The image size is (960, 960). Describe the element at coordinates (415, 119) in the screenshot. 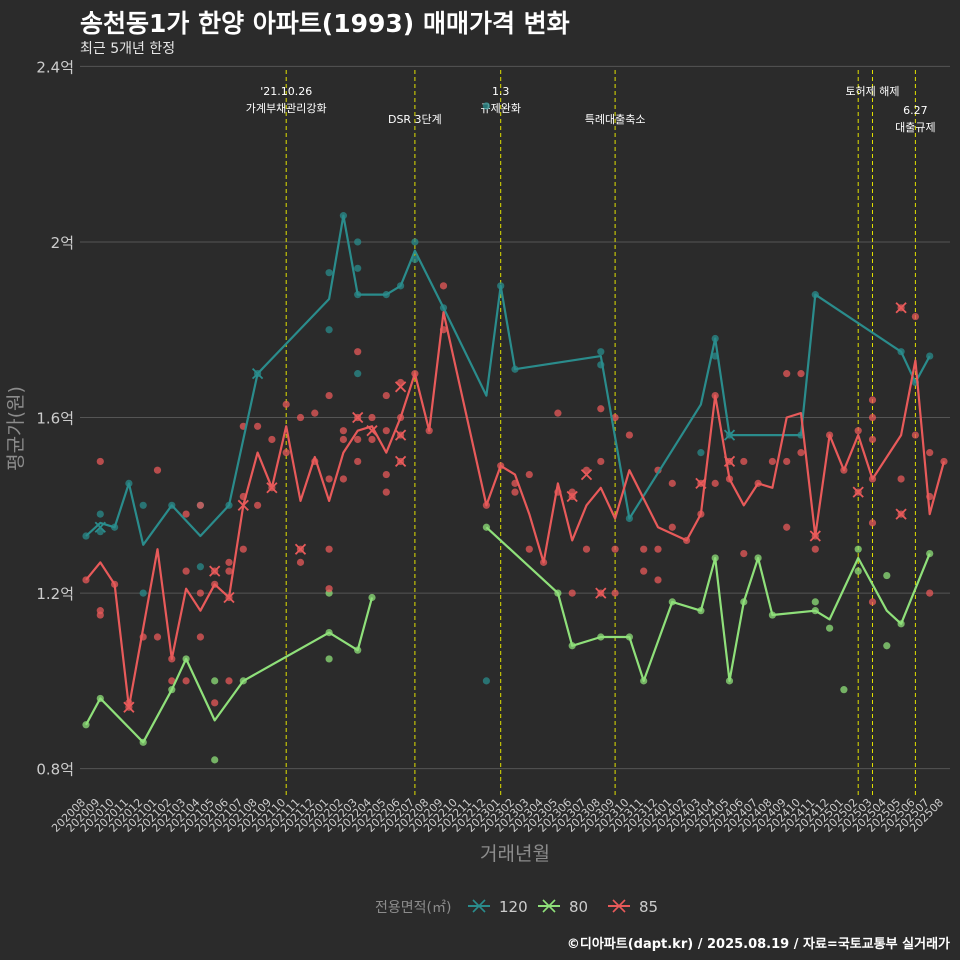

I see `event-label: DSR 3단계` at that location.